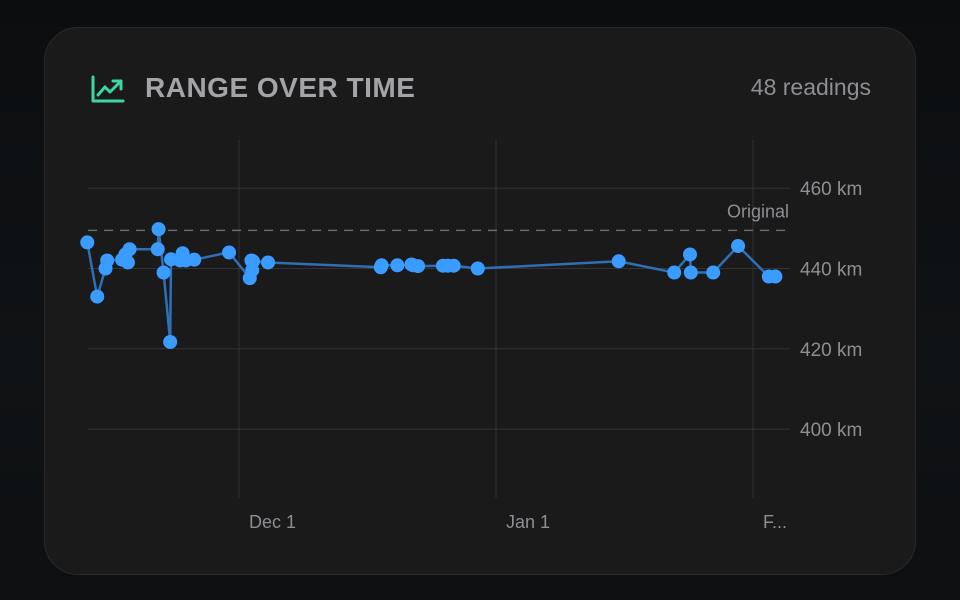  I want to click on y-tick-label: 420 km, so click(831, 350).